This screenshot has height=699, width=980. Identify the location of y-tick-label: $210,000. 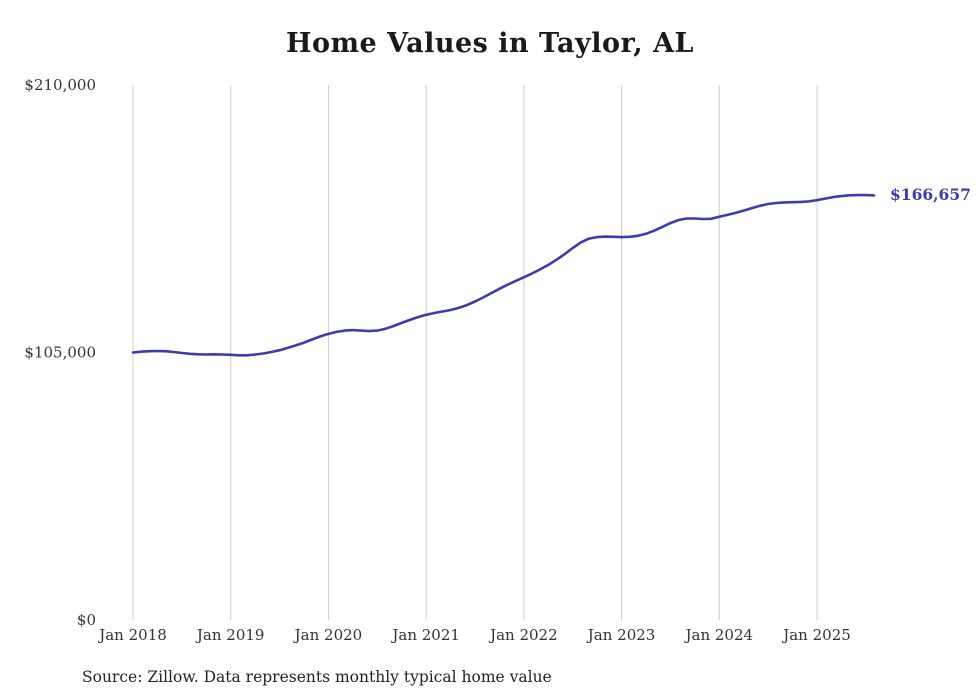
(60, 85).